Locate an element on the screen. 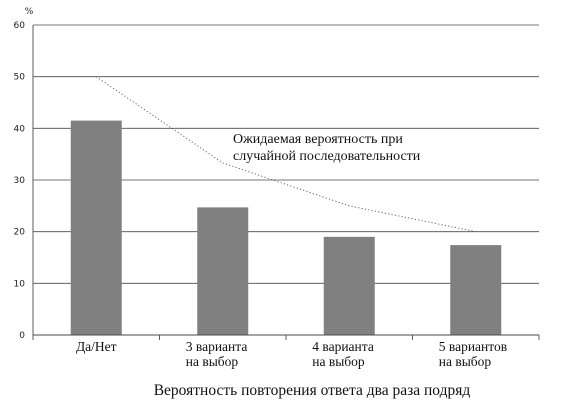 The width and height of the screenshot is (561, 410). x-category-label: 4 варианта на выбор is located at coordinates (343, 354).